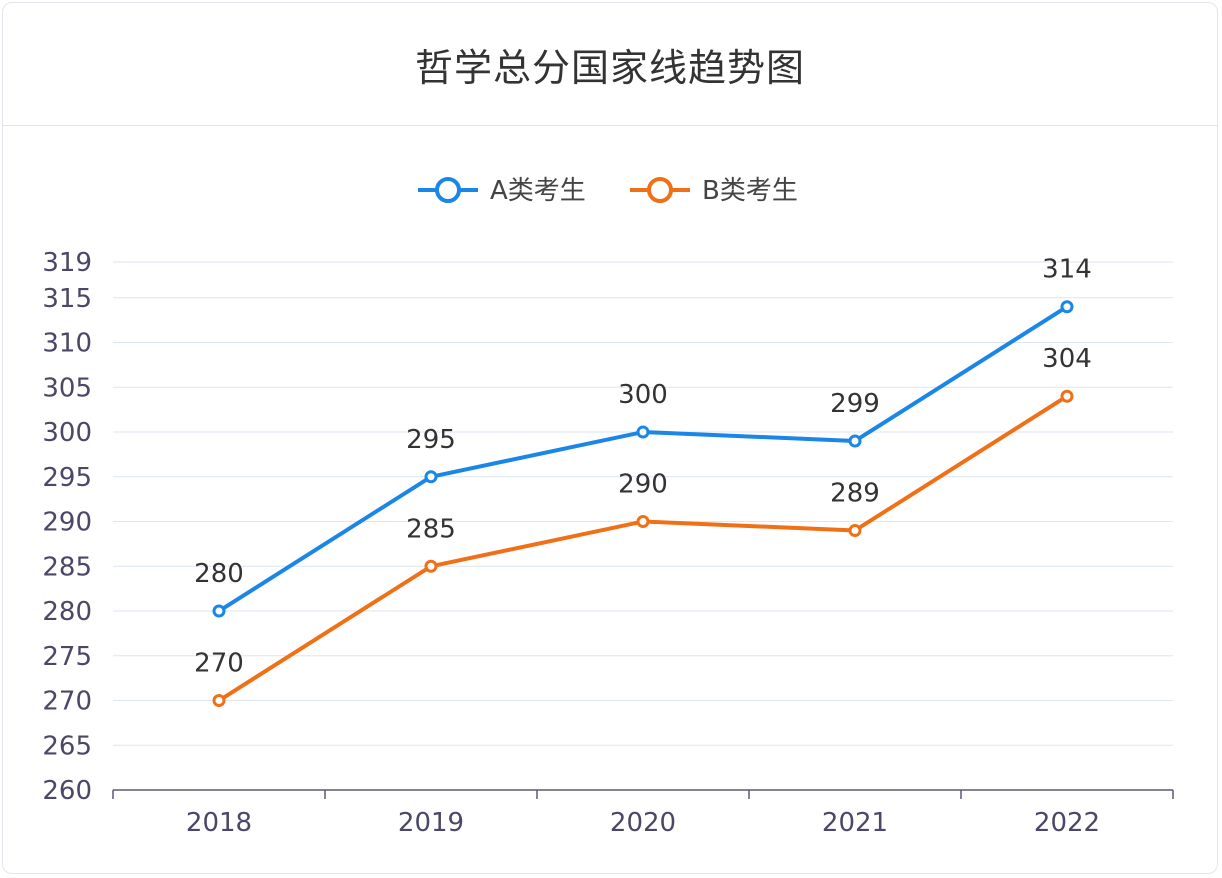  I want to click on y-axis: 260 265 270 275 280 285 290 295 300 305 310 315 319, so click(67, 527).